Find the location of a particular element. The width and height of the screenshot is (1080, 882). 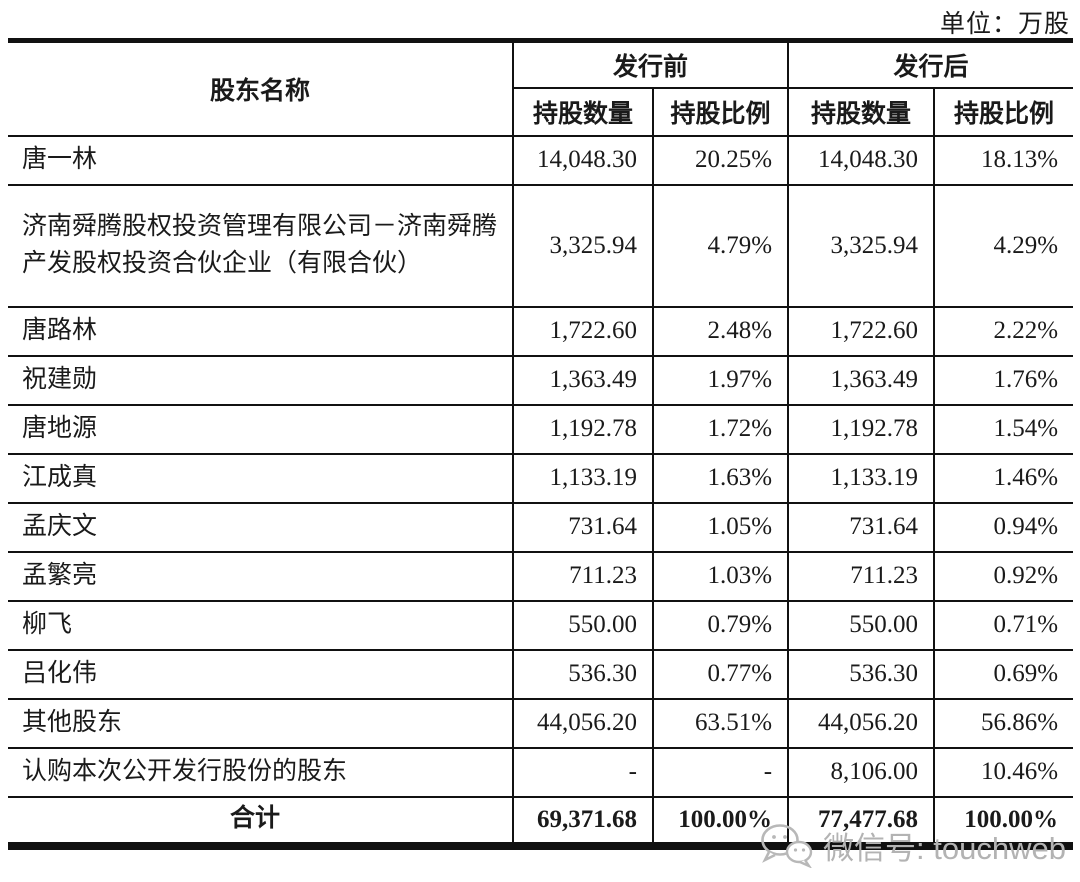

pre-ratio-cell: - is located at coordinates (720, 772).